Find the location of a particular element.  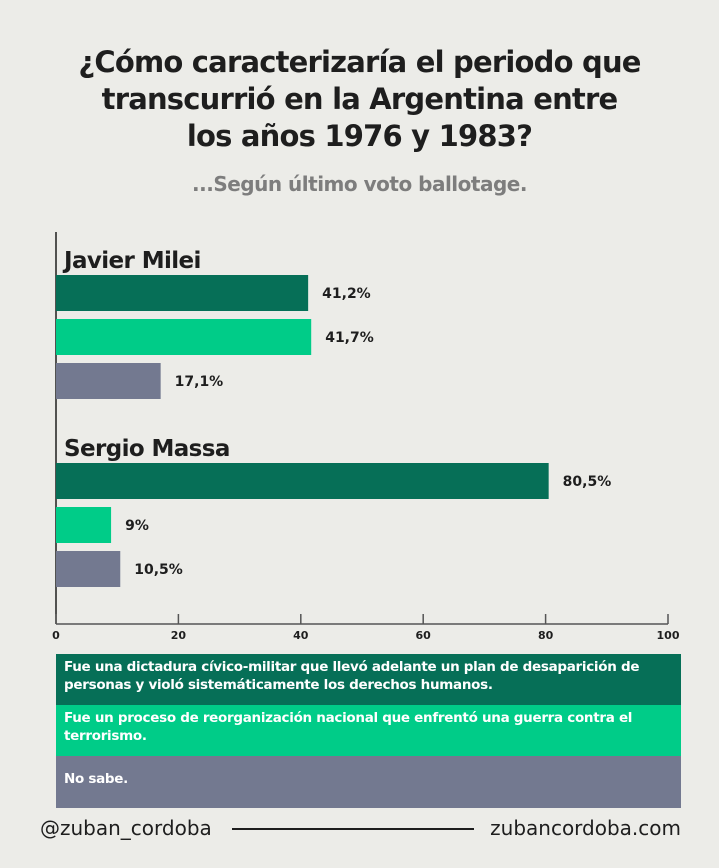

data-label: 41,2% is located at coordinates (346, 294).